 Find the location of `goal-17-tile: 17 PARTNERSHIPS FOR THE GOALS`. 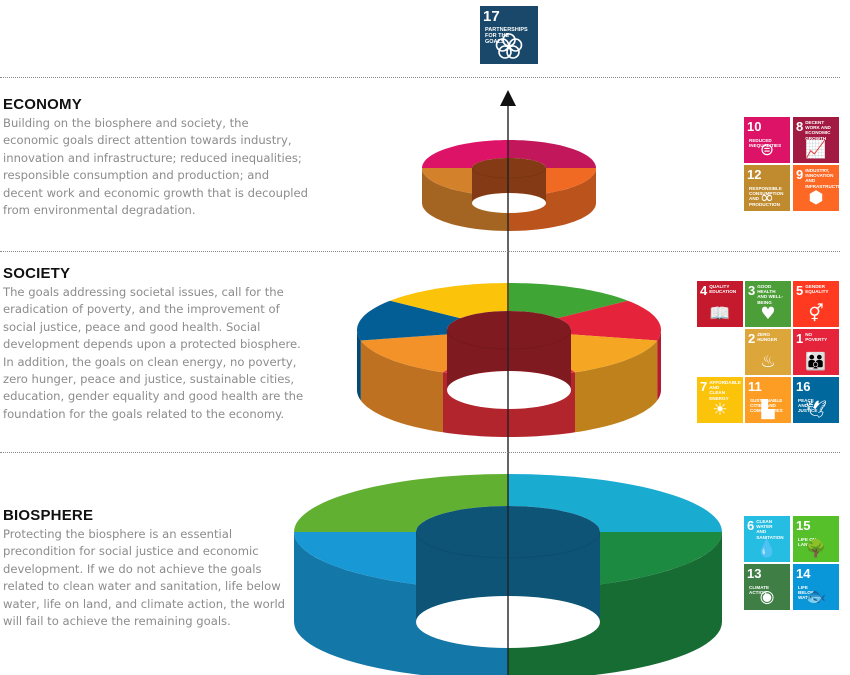

goal-17-tile: 17 PARTNERSHIPS FOR THE GOALS is located at coordinates (509, 35).